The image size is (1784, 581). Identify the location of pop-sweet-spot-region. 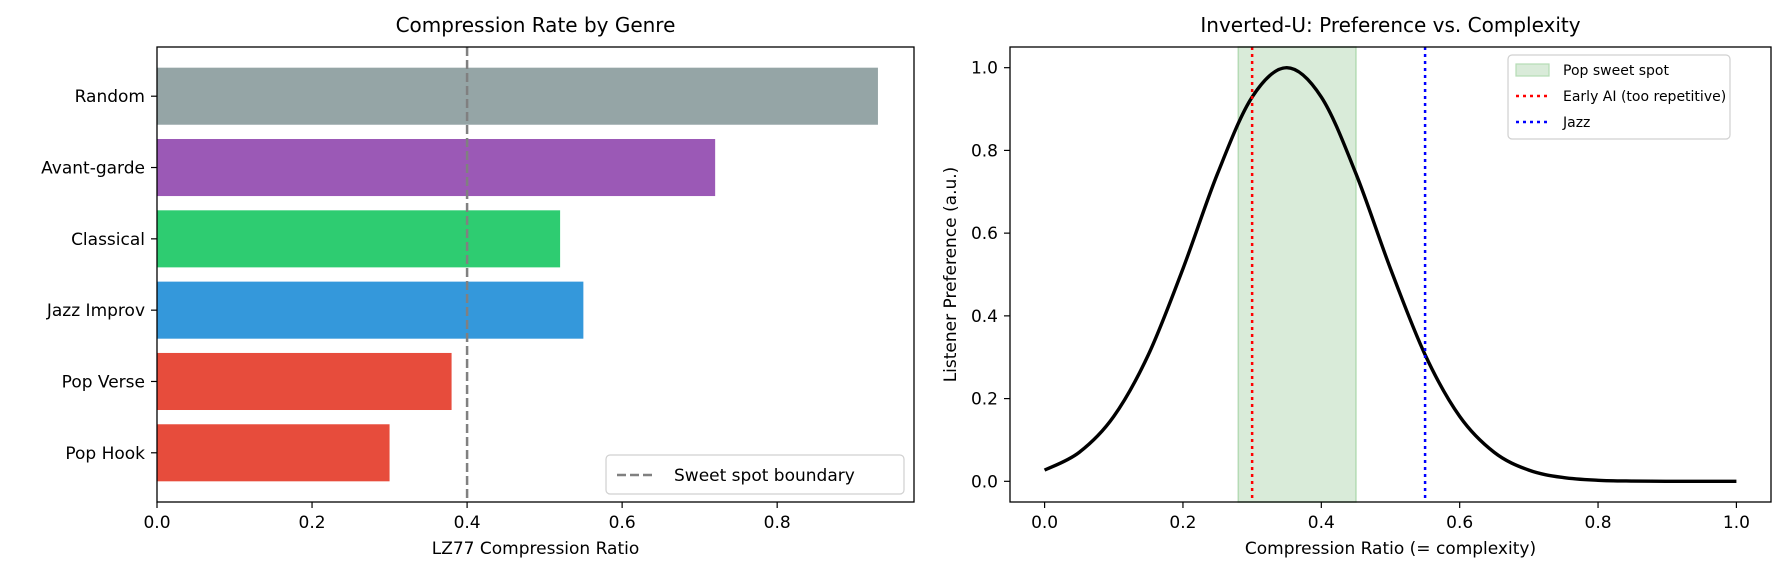
(1297, 274).